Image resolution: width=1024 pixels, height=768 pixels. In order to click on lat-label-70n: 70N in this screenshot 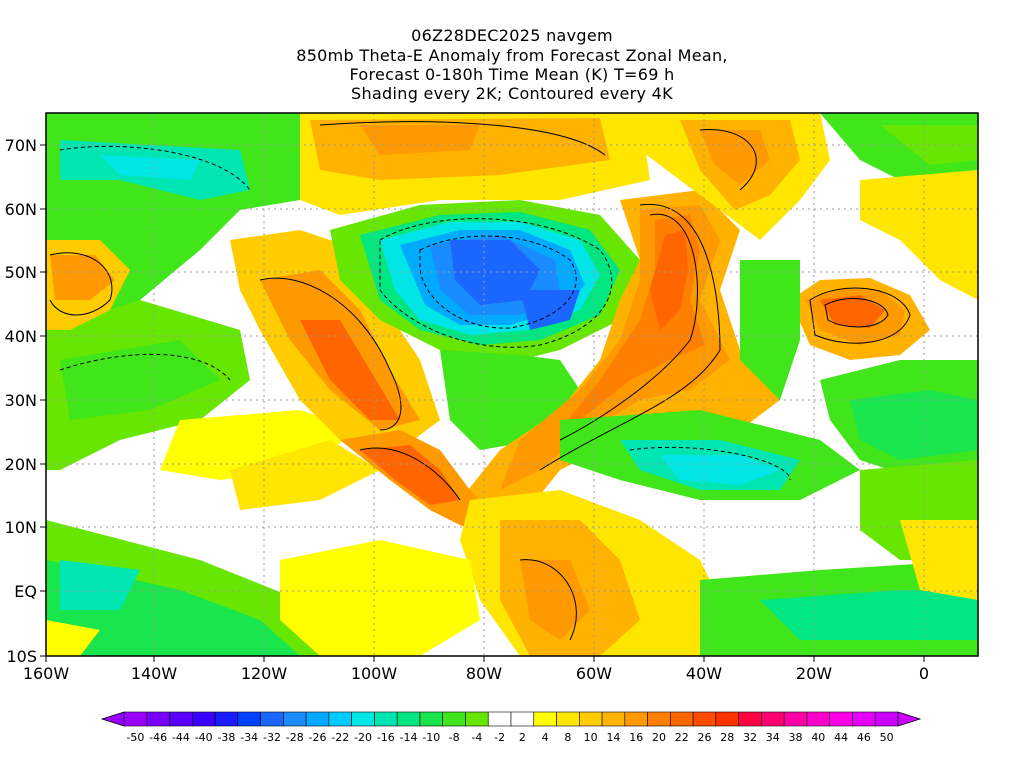, I will do `click(21, 145)`.